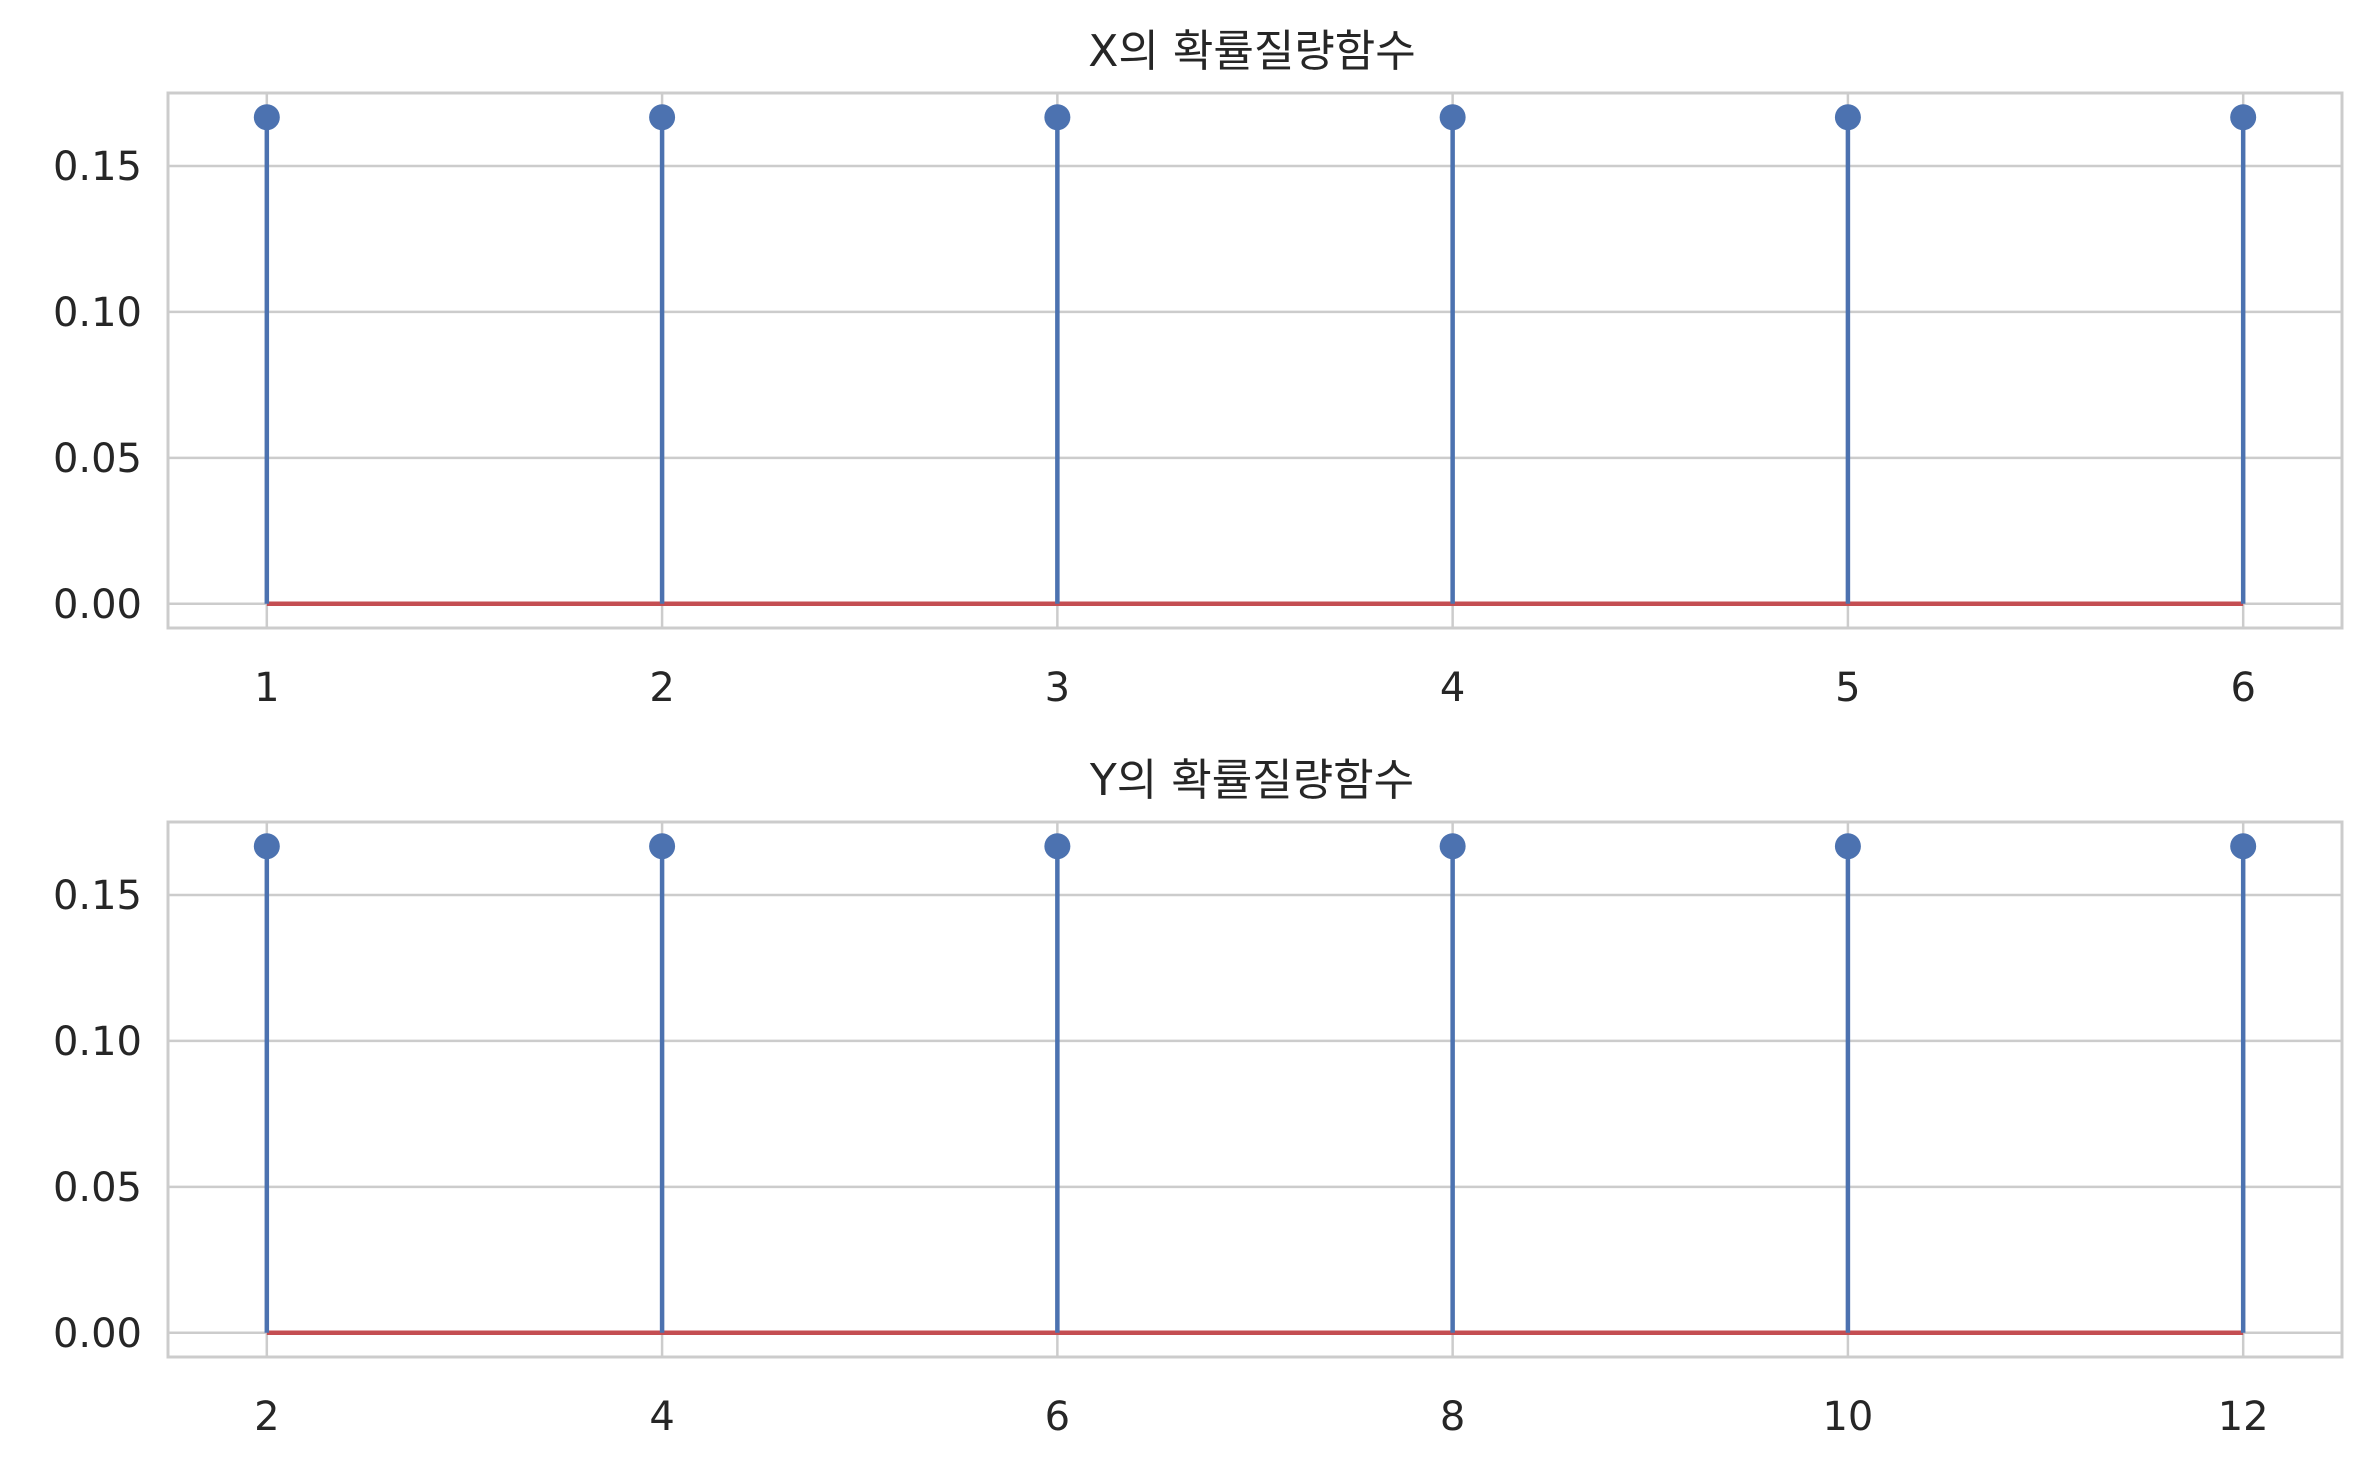 Image resolution: width=2370 pixels, height=1470 pixels. What do you see at coordinates (1847, 688) in the screenshot?
I see `x-tick-label: 5` at bounding box center [1847, 688].